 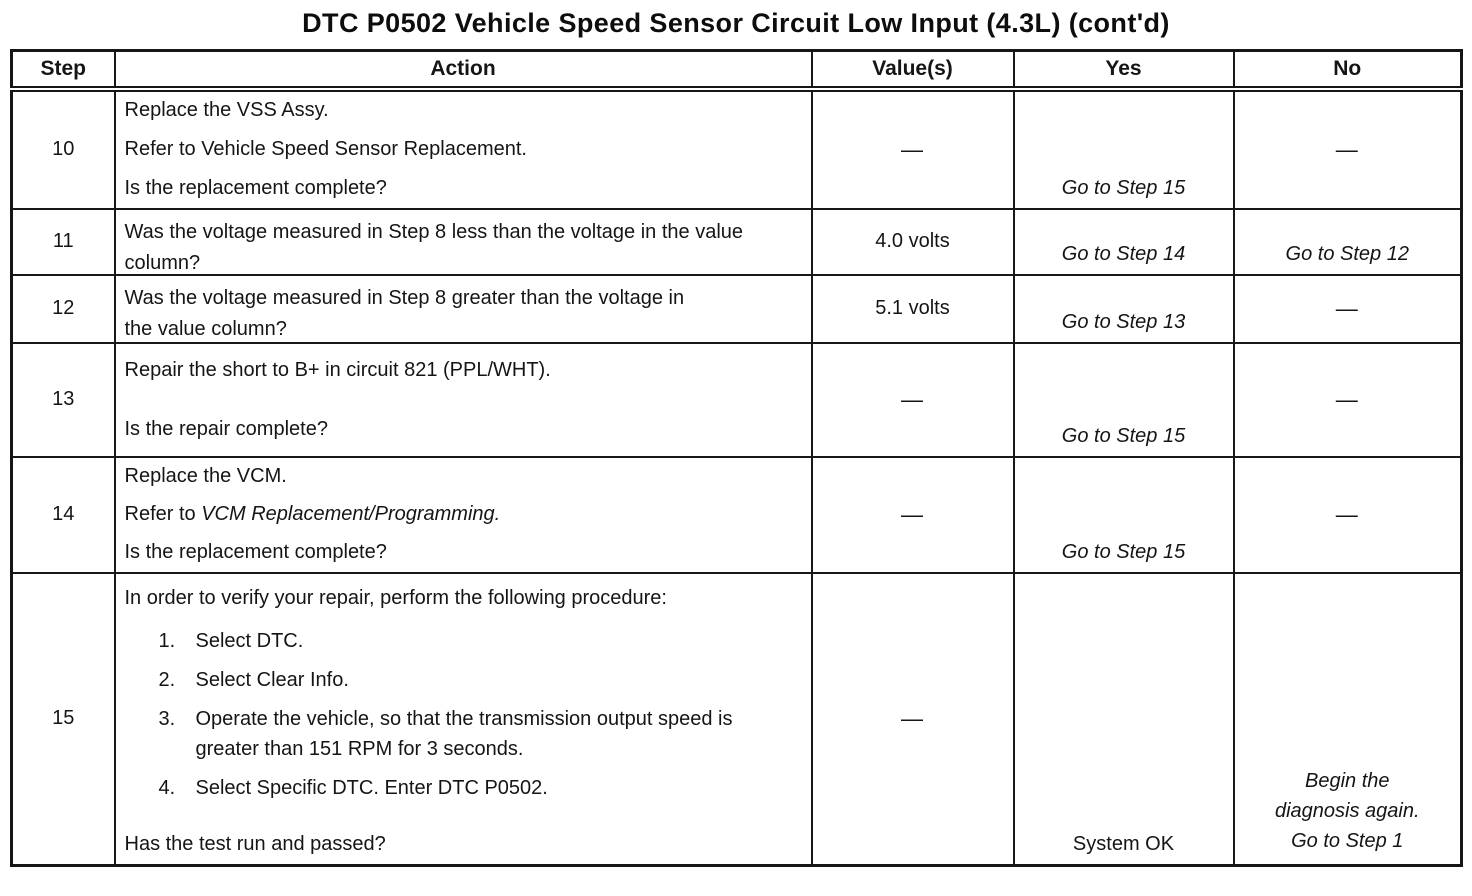 I want to click on list-item: 4. Select Specific DTC. Enter DTC P0502., so click(x=465, y=788).